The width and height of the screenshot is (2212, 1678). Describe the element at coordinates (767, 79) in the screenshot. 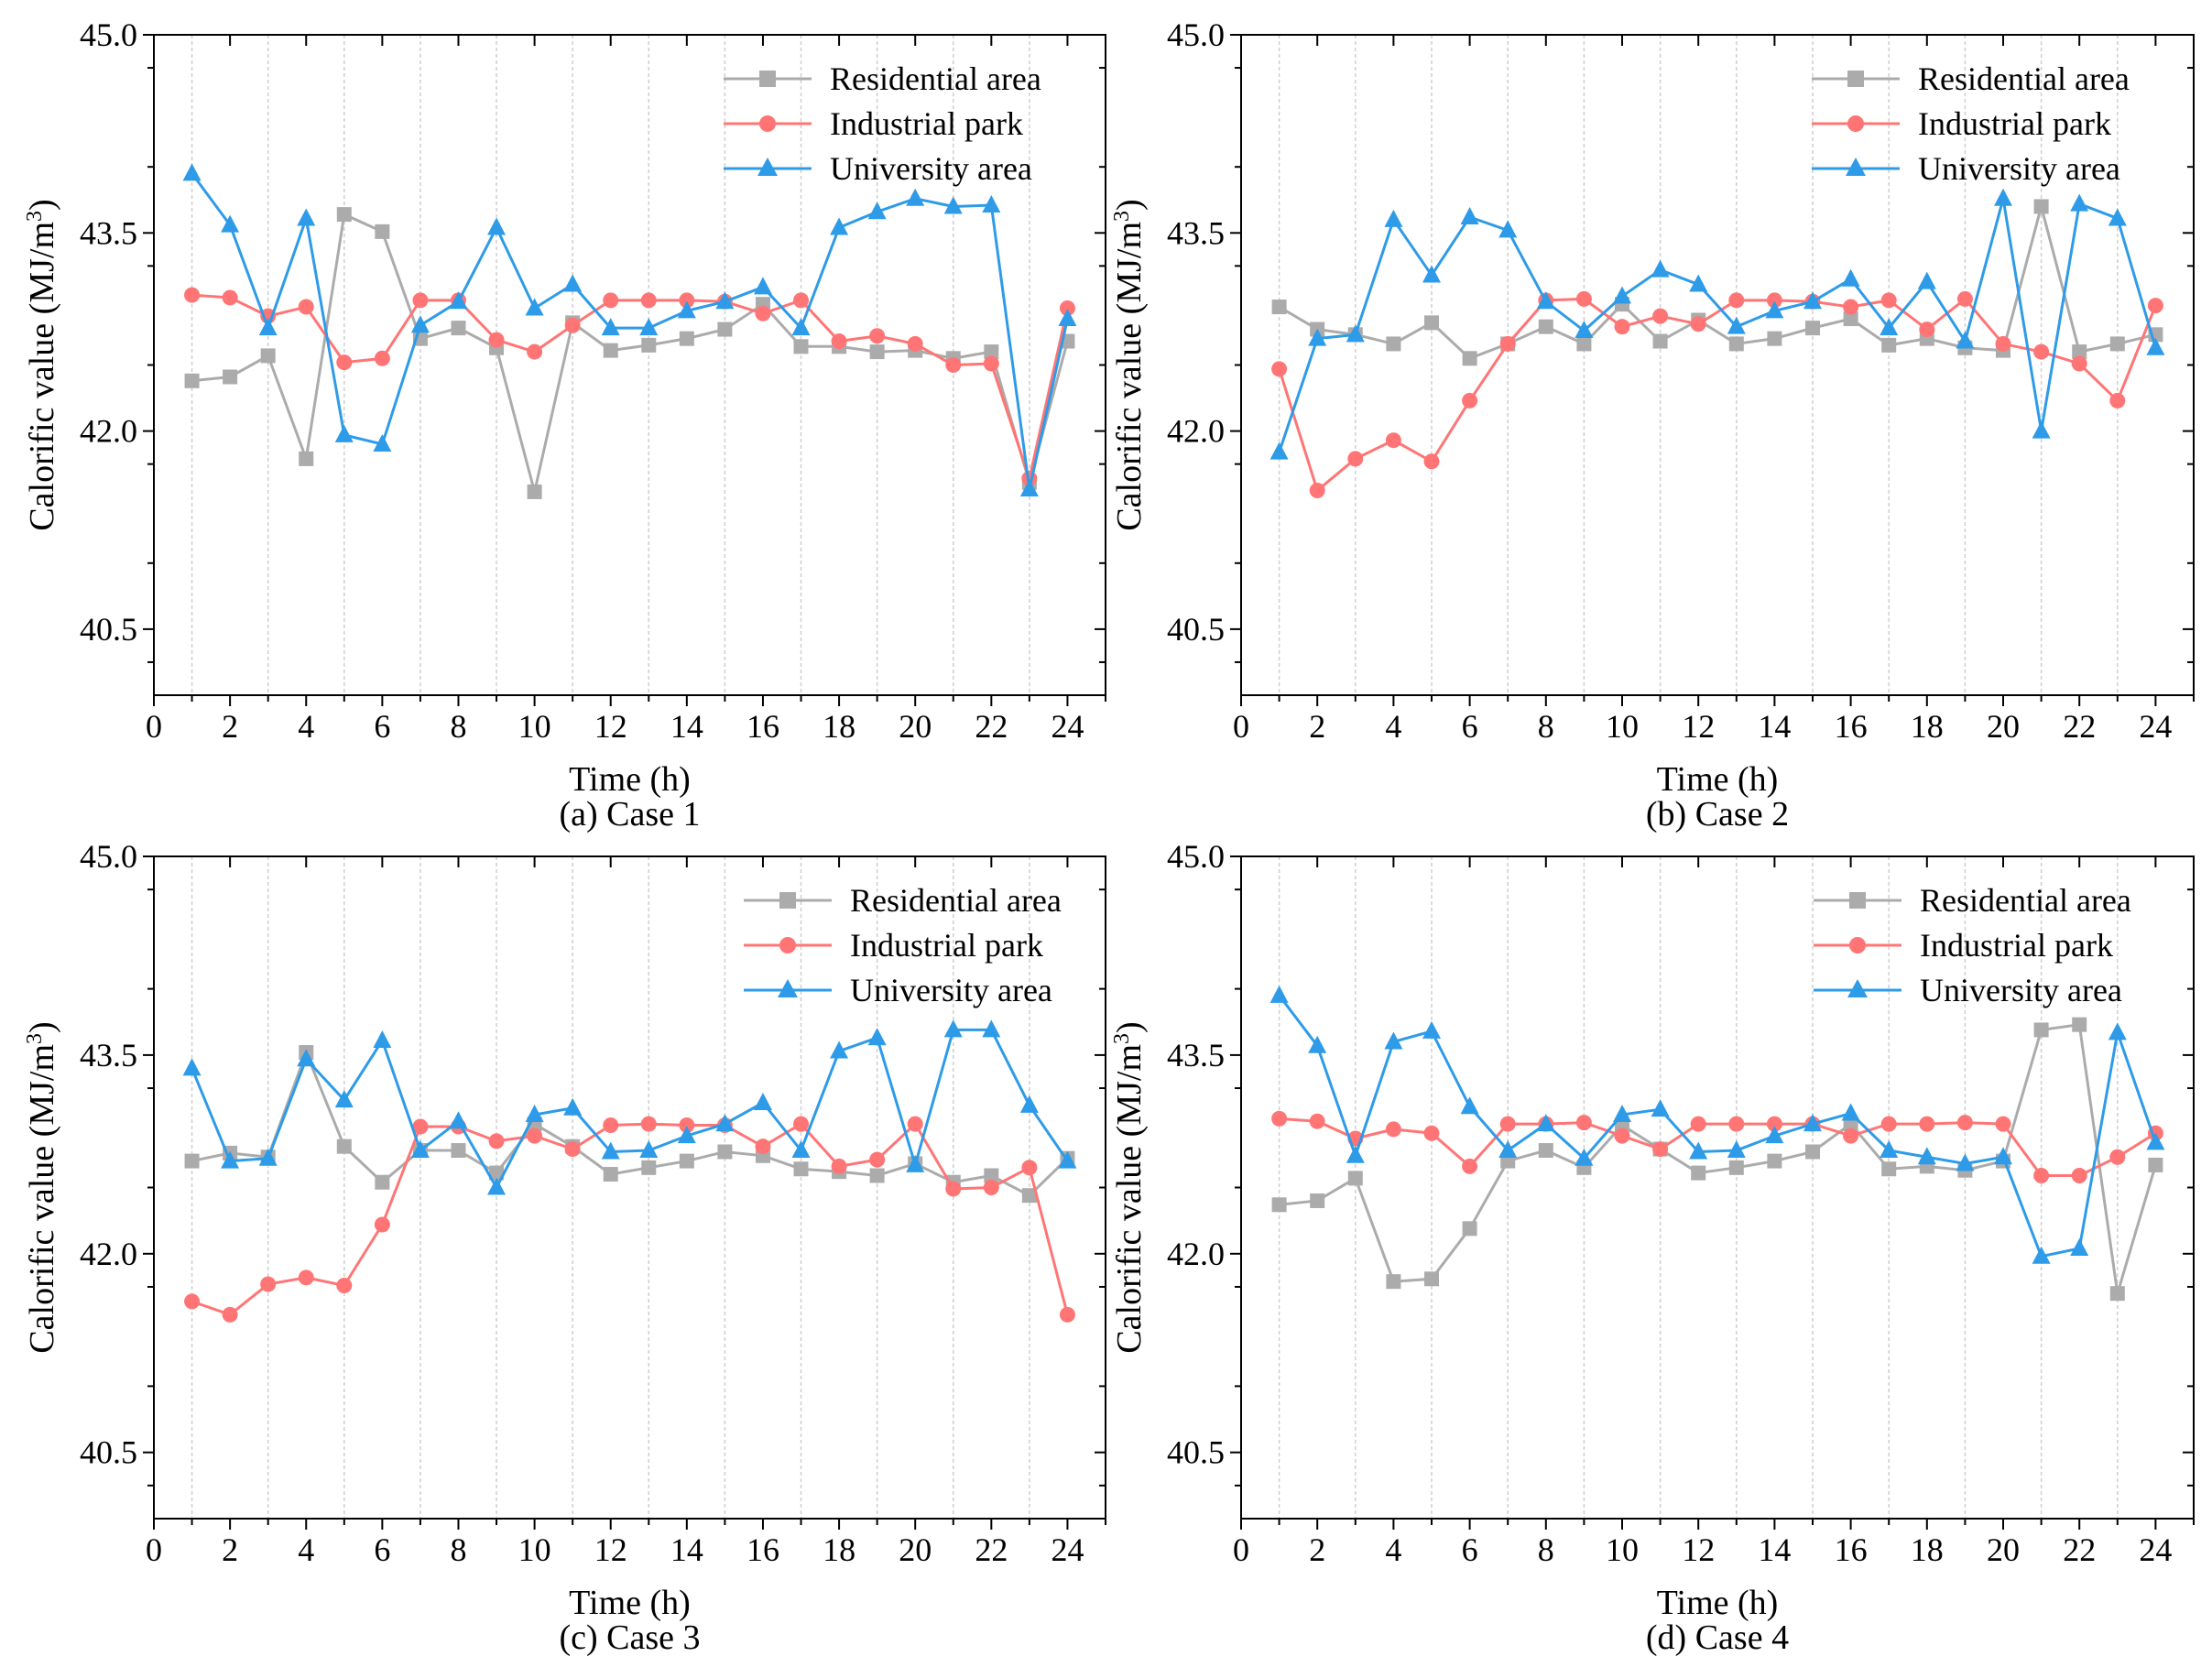

I see `legend-square-icon` at that location.